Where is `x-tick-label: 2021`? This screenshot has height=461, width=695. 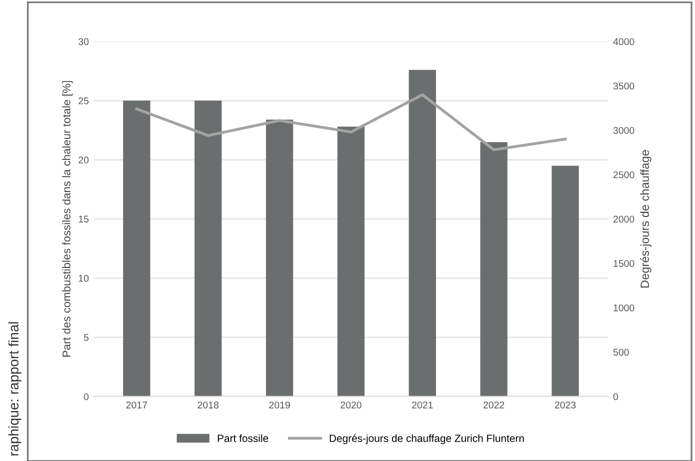 x-tick-label: 2021 is located at coordinates (422, 405).